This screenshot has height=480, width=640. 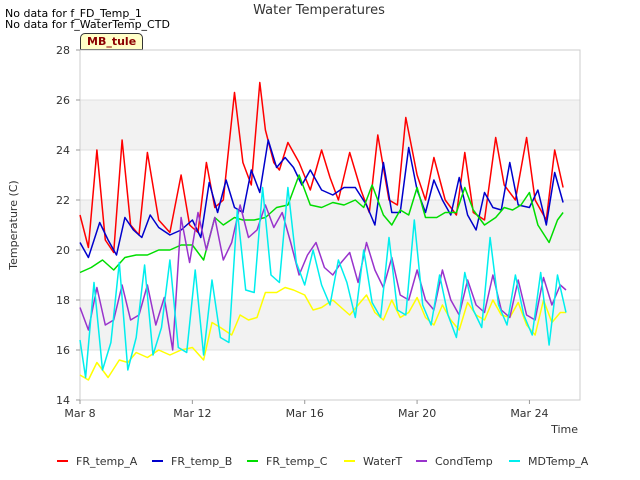 What do you see at coordinates (201, 461) in the screenshot?
I see `legend-label: FR_temp_B` at bounding box center [201, 461].